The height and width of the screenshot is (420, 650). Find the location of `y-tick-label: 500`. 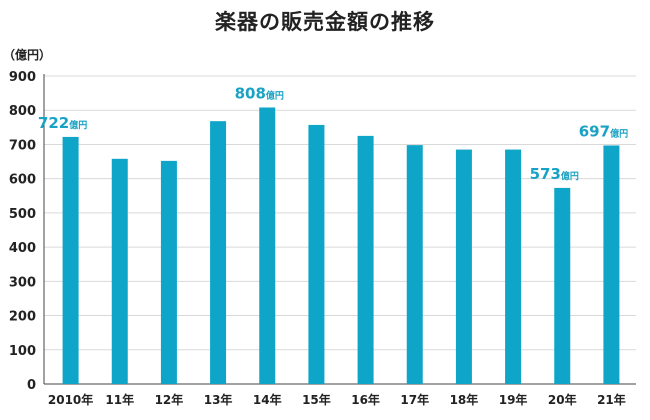

y-tick-label: 500 is located at coordinates (22, 214).